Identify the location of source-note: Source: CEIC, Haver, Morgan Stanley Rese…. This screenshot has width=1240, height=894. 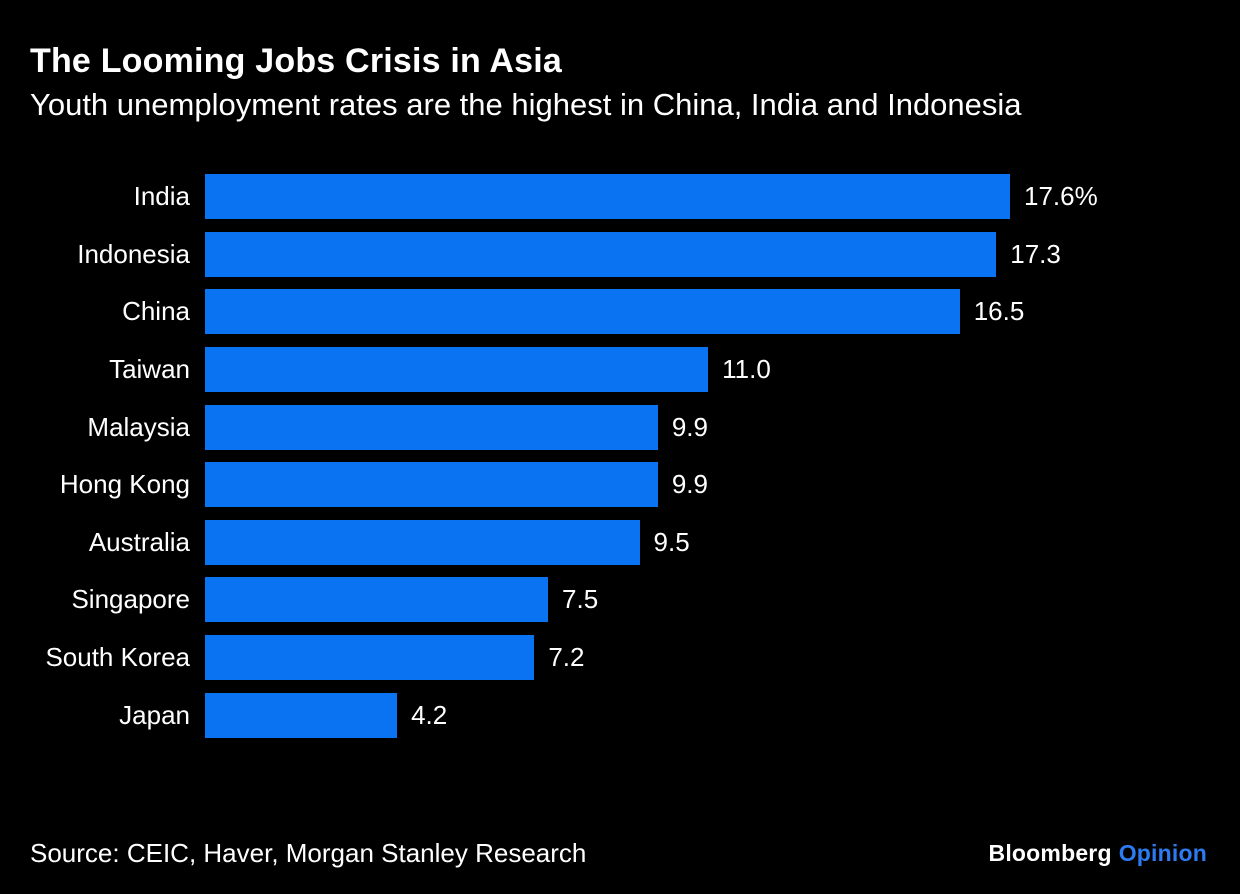
(308, 853).